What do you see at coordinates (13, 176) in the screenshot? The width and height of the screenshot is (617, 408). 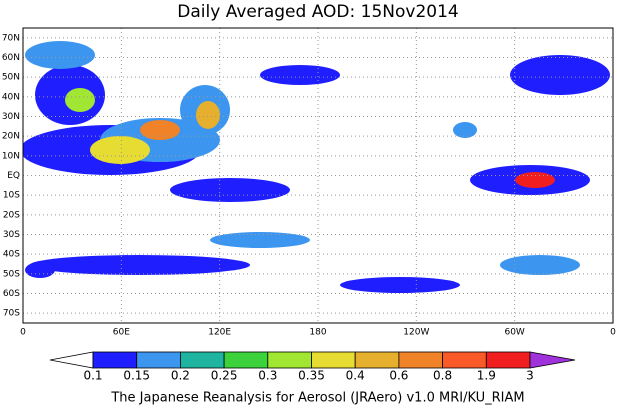 I see `lat-label: EQ` at bounding box center [13, 176].